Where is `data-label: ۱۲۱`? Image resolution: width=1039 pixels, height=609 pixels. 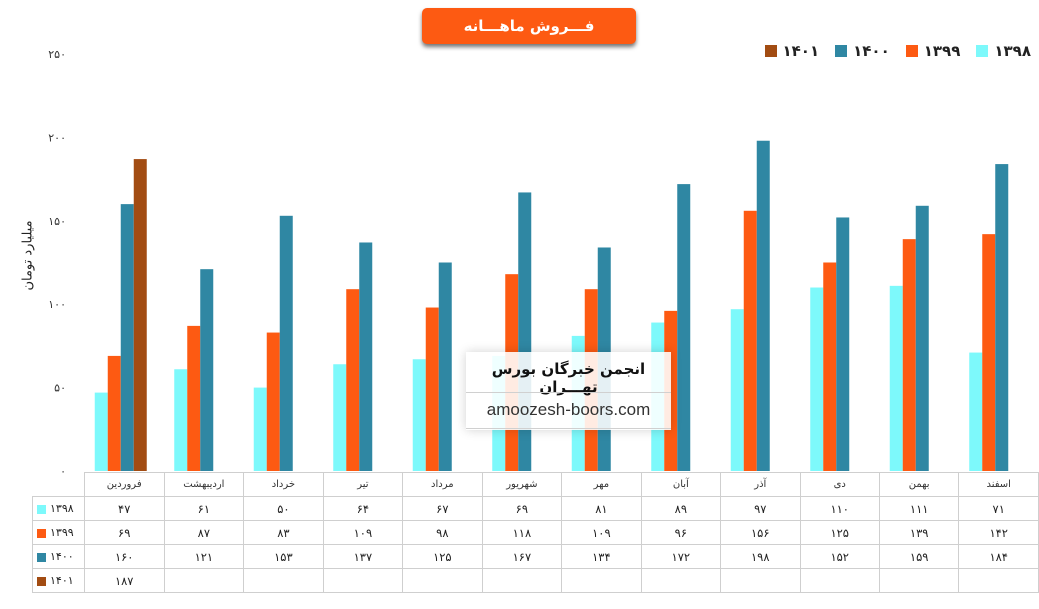
data-label: ۱۲۱ is located at coordinates (204, 556).